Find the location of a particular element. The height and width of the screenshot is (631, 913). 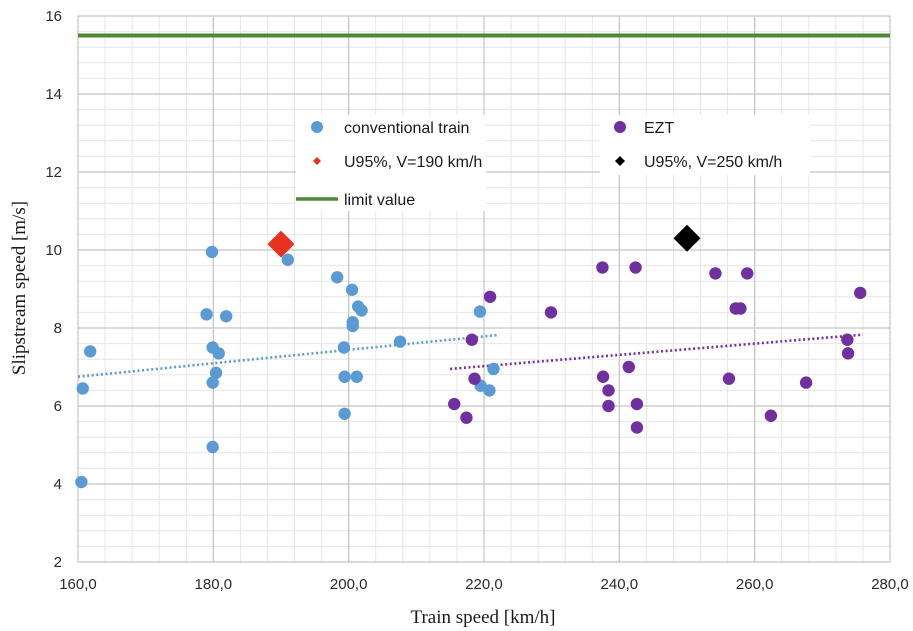

y-tick-label: 14 is located at coordinates (53, 94).